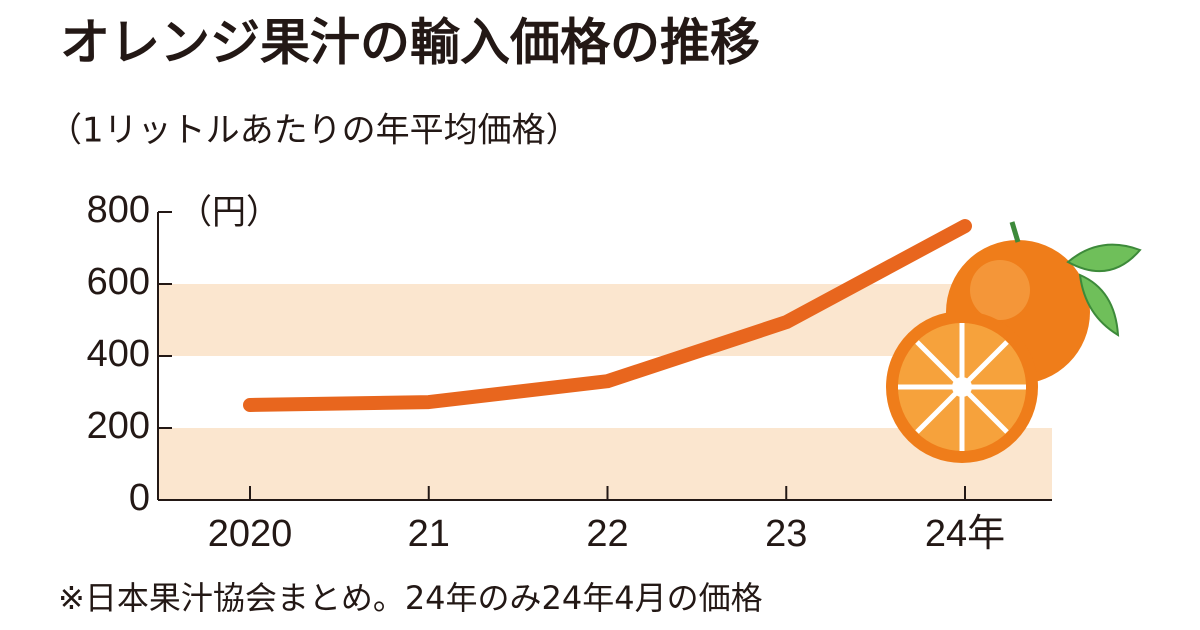 This screenshot has height=630, width=1200. What do you see at coordinates (965, 534) in the screenshot?
I see `x-tick-label: 24年` at bounding box center [965, 534].